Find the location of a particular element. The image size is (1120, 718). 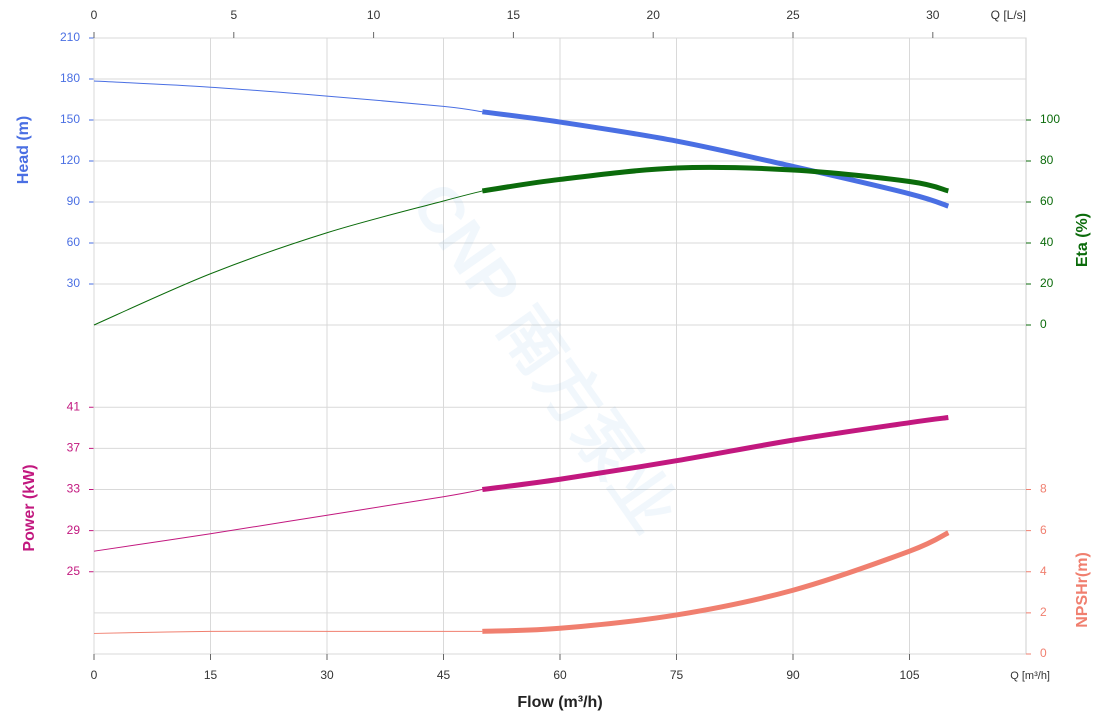

y-tick-label: 120 is located at coordinates (70, 160).